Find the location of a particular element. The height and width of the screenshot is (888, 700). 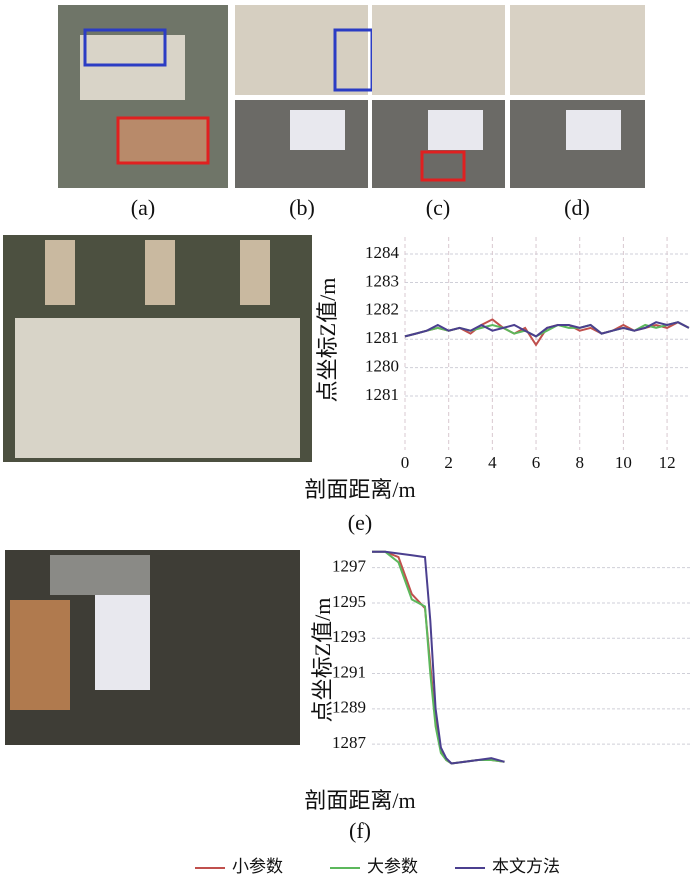

x-tick-label: 10 is located at coordinates (623, 462).